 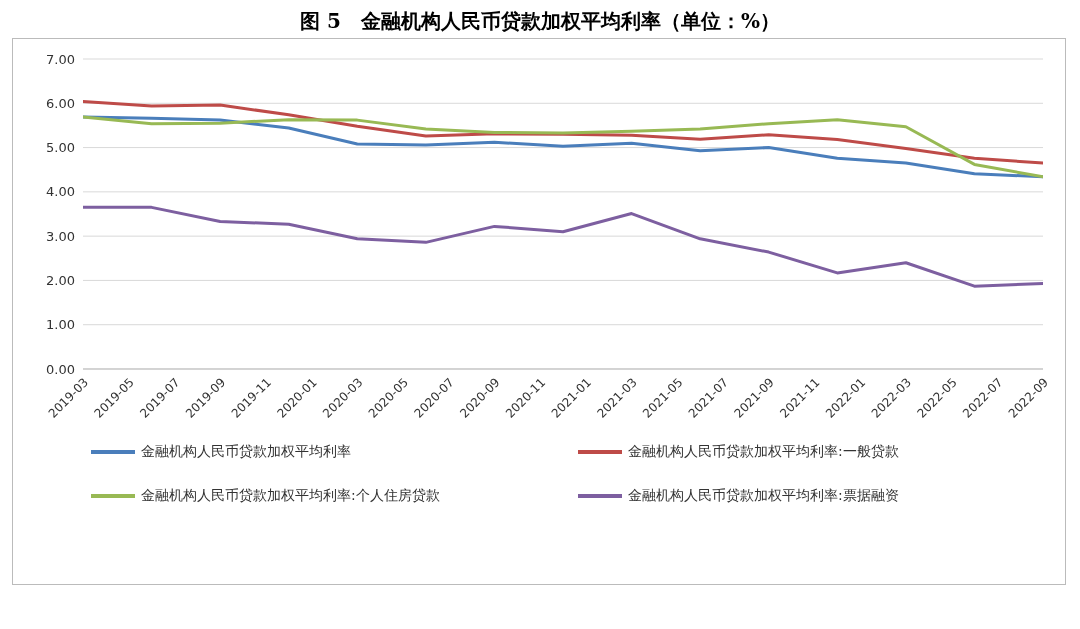 What do you see at coordinates (246, 452) in the screenshot?
I see `legend-label: 金融机构人民币贷款加权平均利率` at bounding box center [246, 452].